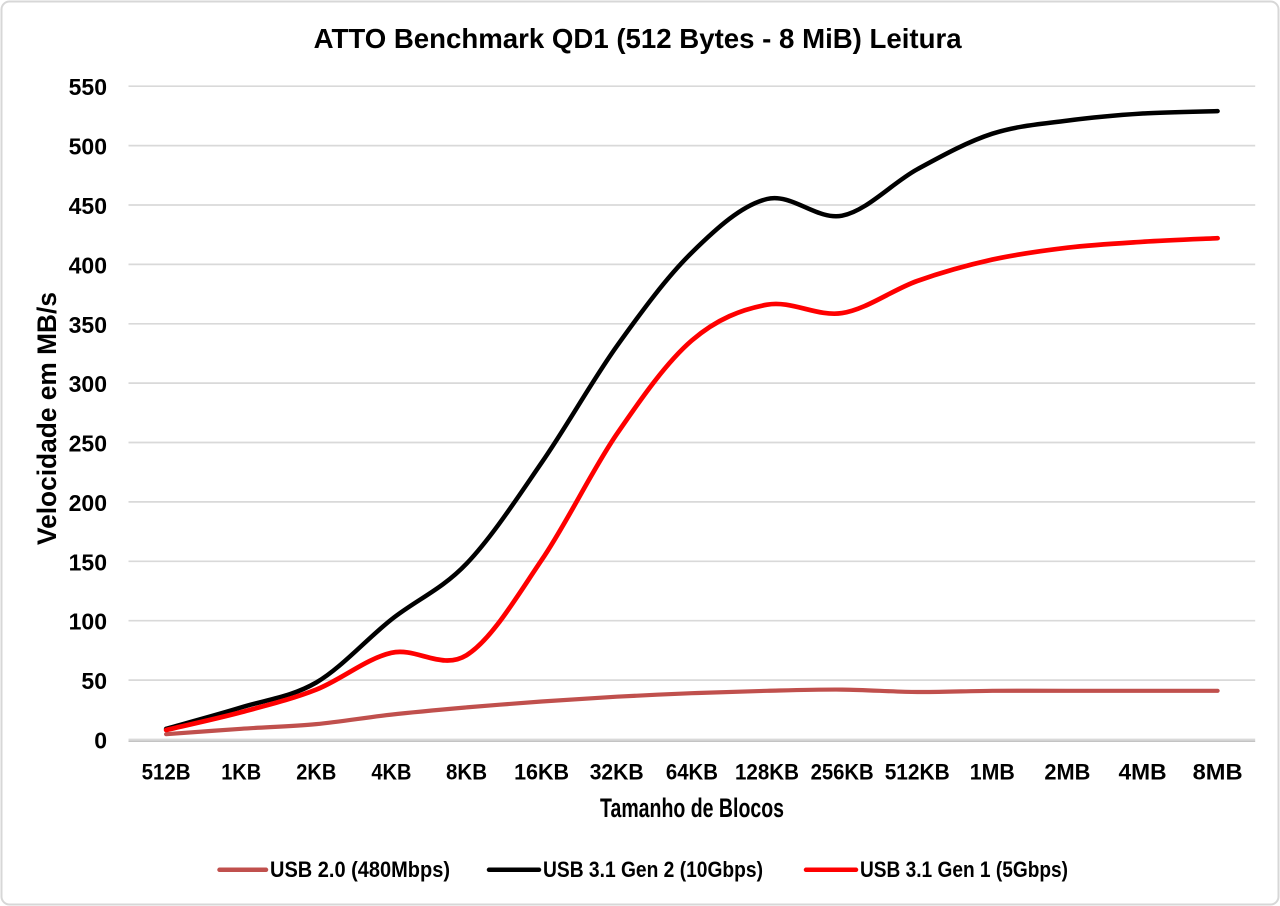 Image resolution: width=1280 pixels, height=906 pixels. What do you see at coordinates (241, 772) in the screenshot?
I see `svg-text: 1KB` at bounding box center [241, 772].